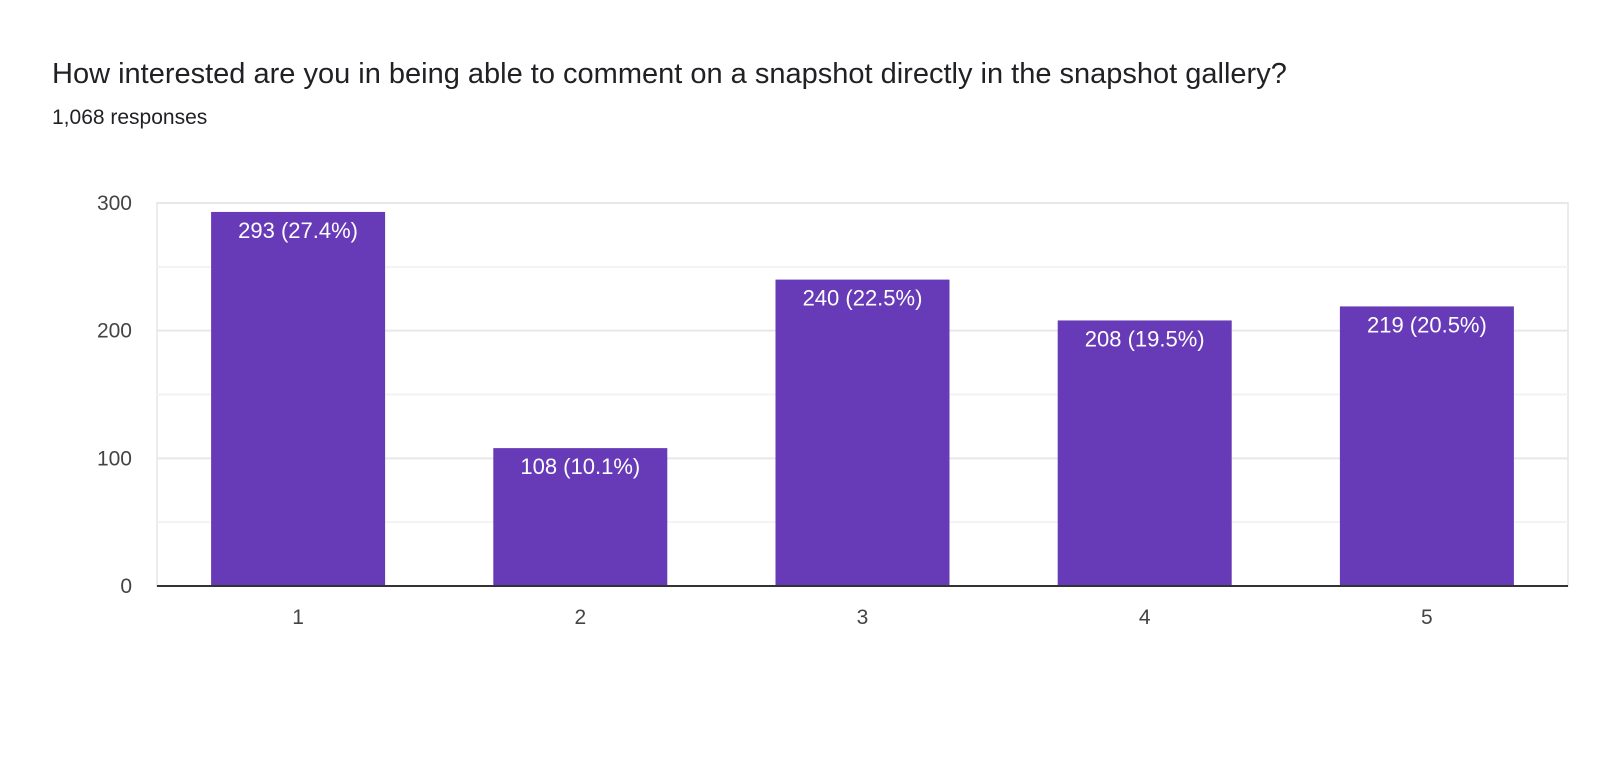 The width and height of the screenshot is (1600, 761). I want to click on y-tick-label: 200, so click(114, 331).